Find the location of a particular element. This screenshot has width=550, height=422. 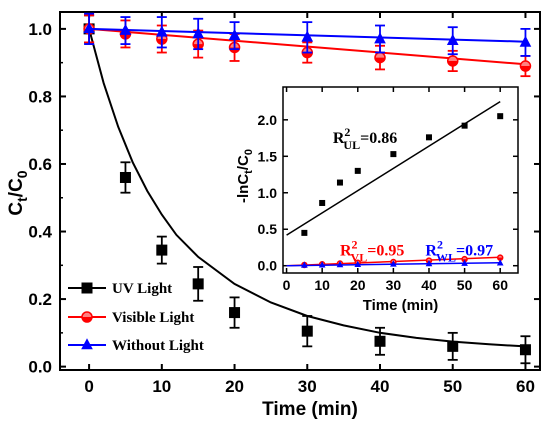

main-x-tick-label: 30 is located at coordinates (307, 386).